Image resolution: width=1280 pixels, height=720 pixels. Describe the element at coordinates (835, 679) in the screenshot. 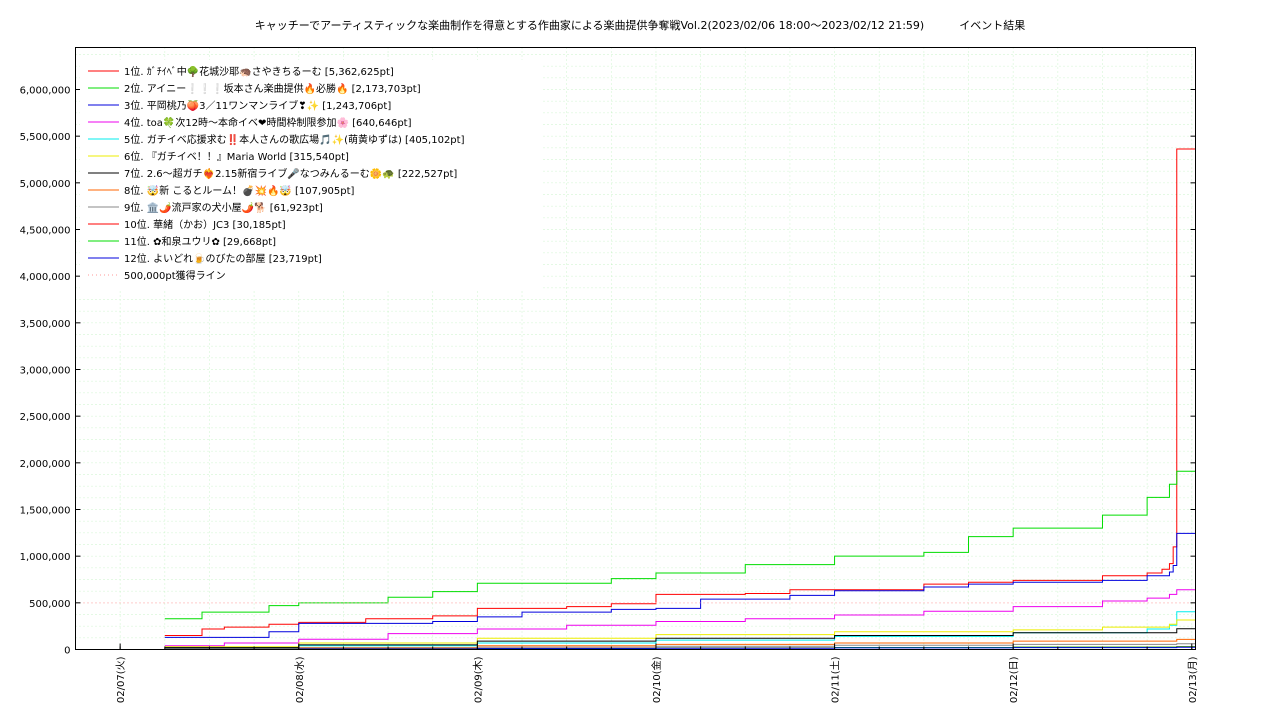

I see `x-tick-label: 02/11(土)` at that location.